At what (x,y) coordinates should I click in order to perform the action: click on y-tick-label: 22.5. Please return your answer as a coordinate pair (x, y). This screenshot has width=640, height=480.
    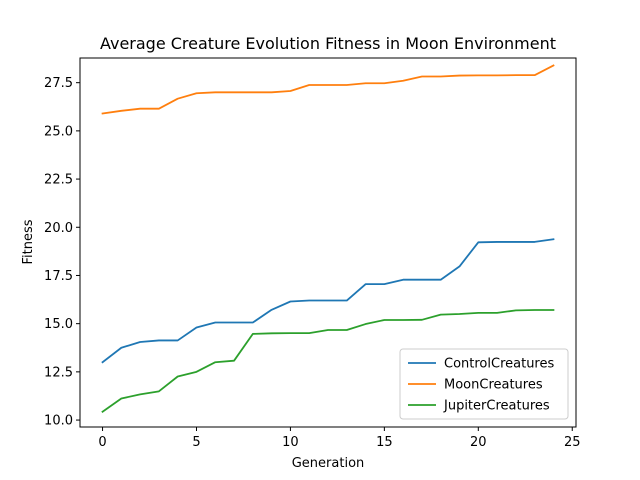
    Looking at the image, I should click on (58, 180).